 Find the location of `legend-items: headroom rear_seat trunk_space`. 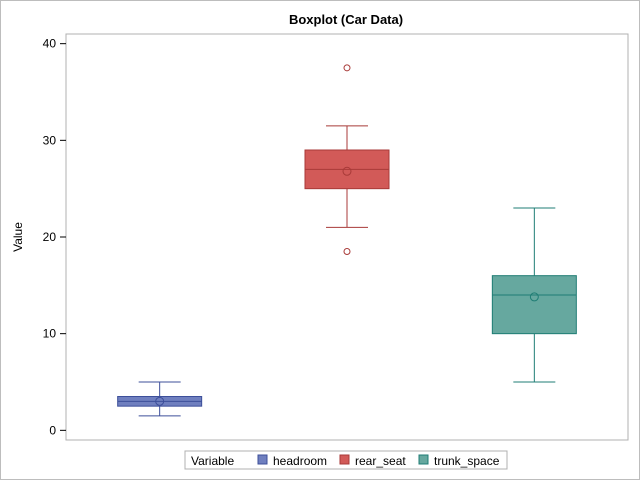

legend-items: headroom rear_seat trunk_space is located at coordinates (378, 461).